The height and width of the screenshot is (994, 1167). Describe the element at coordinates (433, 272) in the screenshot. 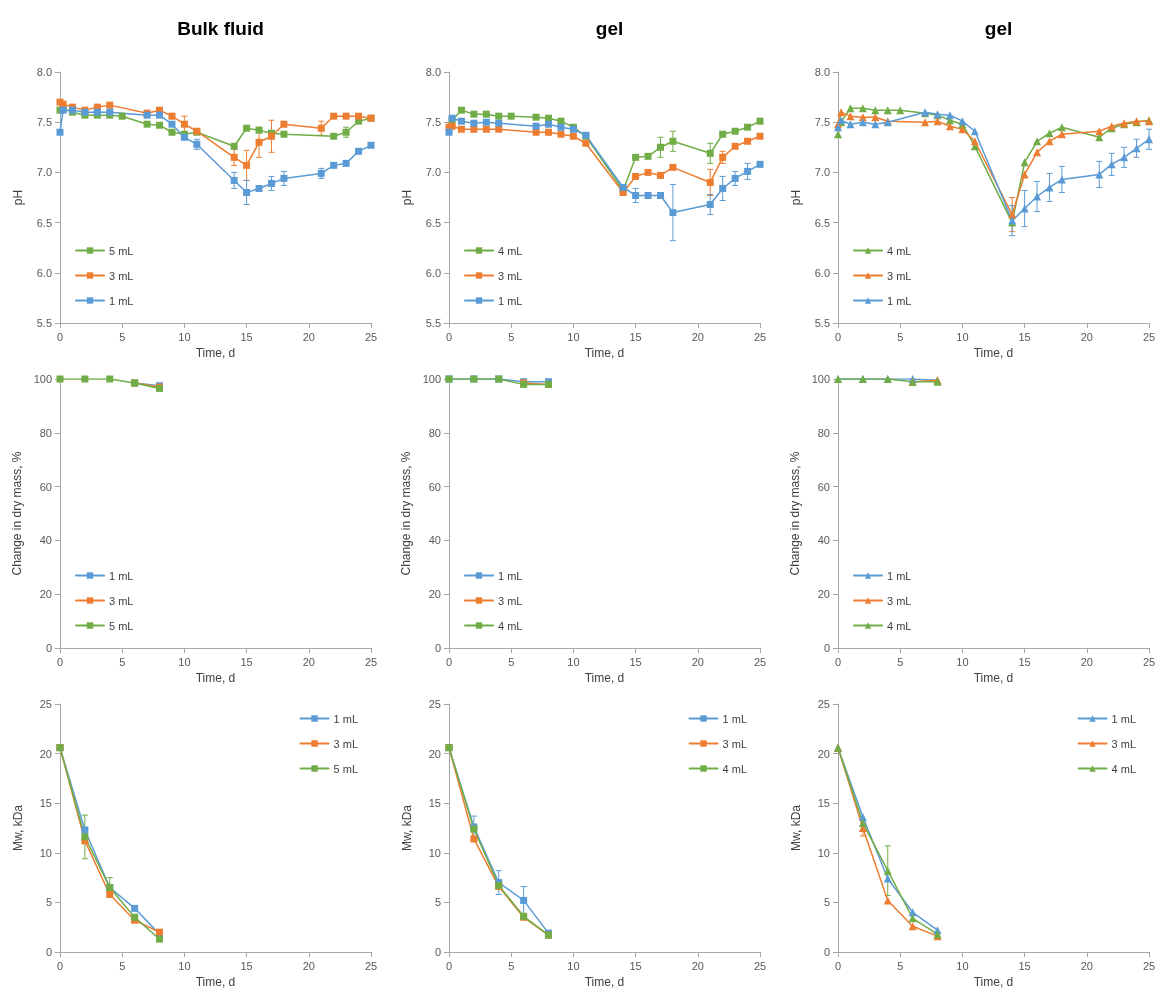

I see `y-tick-label: 6.0` at that location.